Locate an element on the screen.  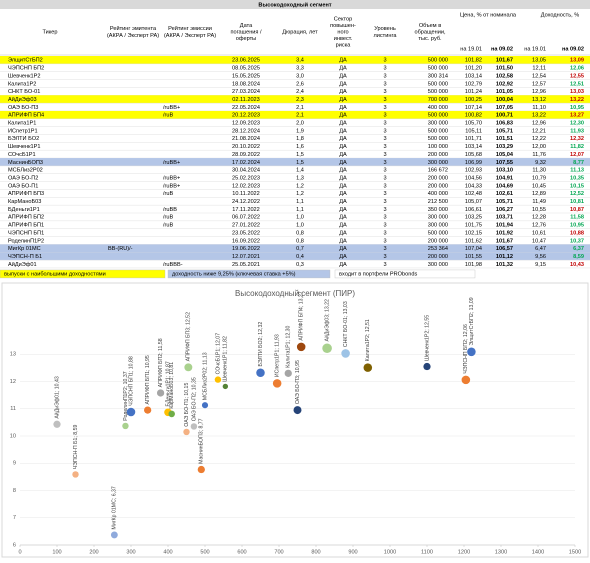
table-cell: 3,0 is located at coordinates (300, 76).